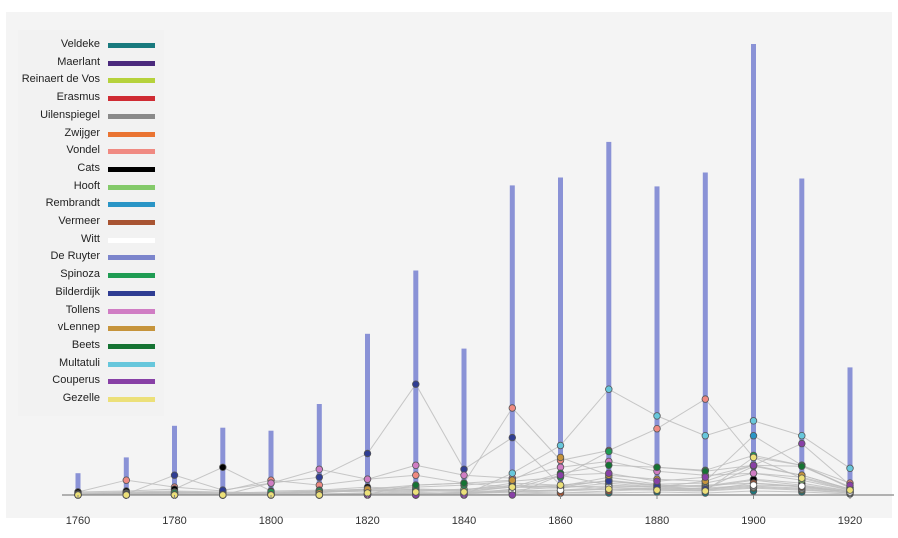 This screenshot has height=538, width=898. I want to click on legend-item: Hooft, so click(91, 187).